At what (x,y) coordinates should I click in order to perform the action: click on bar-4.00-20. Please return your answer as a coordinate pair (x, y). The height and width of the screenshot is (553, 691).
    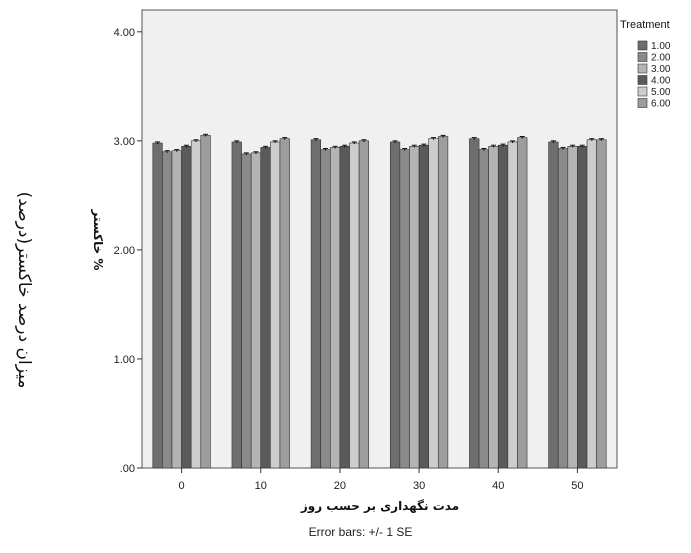
    Looking at the image, I should click on (344, 307).